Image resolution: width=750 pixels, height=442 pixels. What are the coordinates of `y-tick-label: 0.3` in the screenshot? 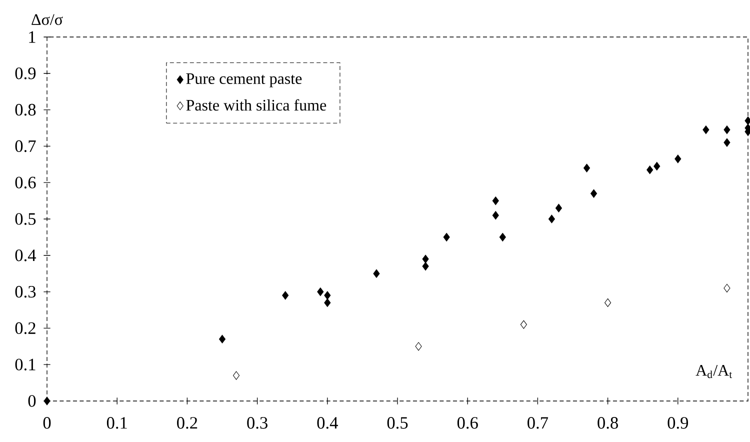 It's located at (25, 292).